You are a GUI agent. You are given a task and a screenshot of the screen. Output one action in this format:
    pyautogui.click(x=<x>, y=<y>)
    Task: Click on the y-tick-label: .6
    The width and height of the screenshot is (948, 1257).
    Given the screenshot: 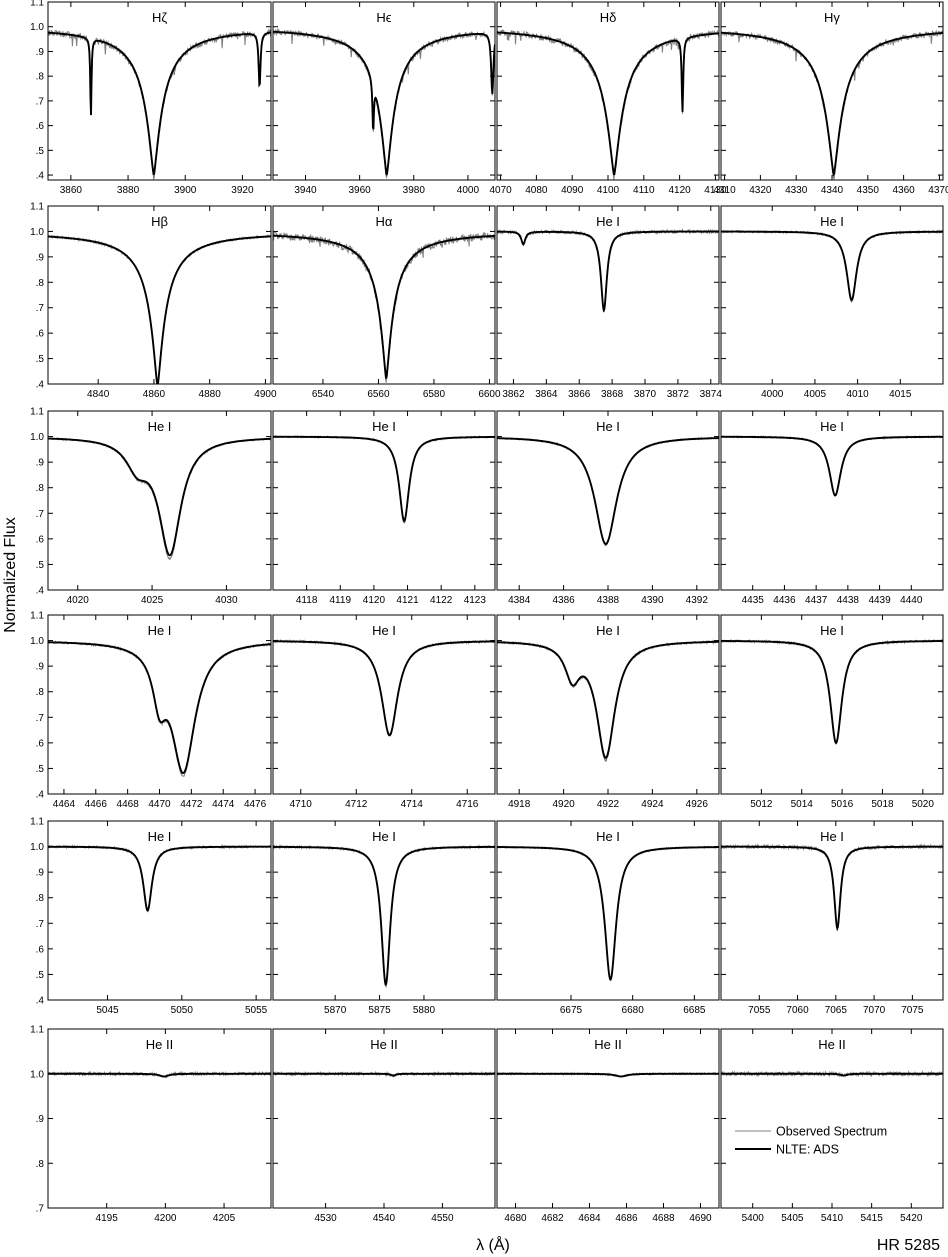 What is the action you would take?
    pyautogui.click(x=40, y=539)
    